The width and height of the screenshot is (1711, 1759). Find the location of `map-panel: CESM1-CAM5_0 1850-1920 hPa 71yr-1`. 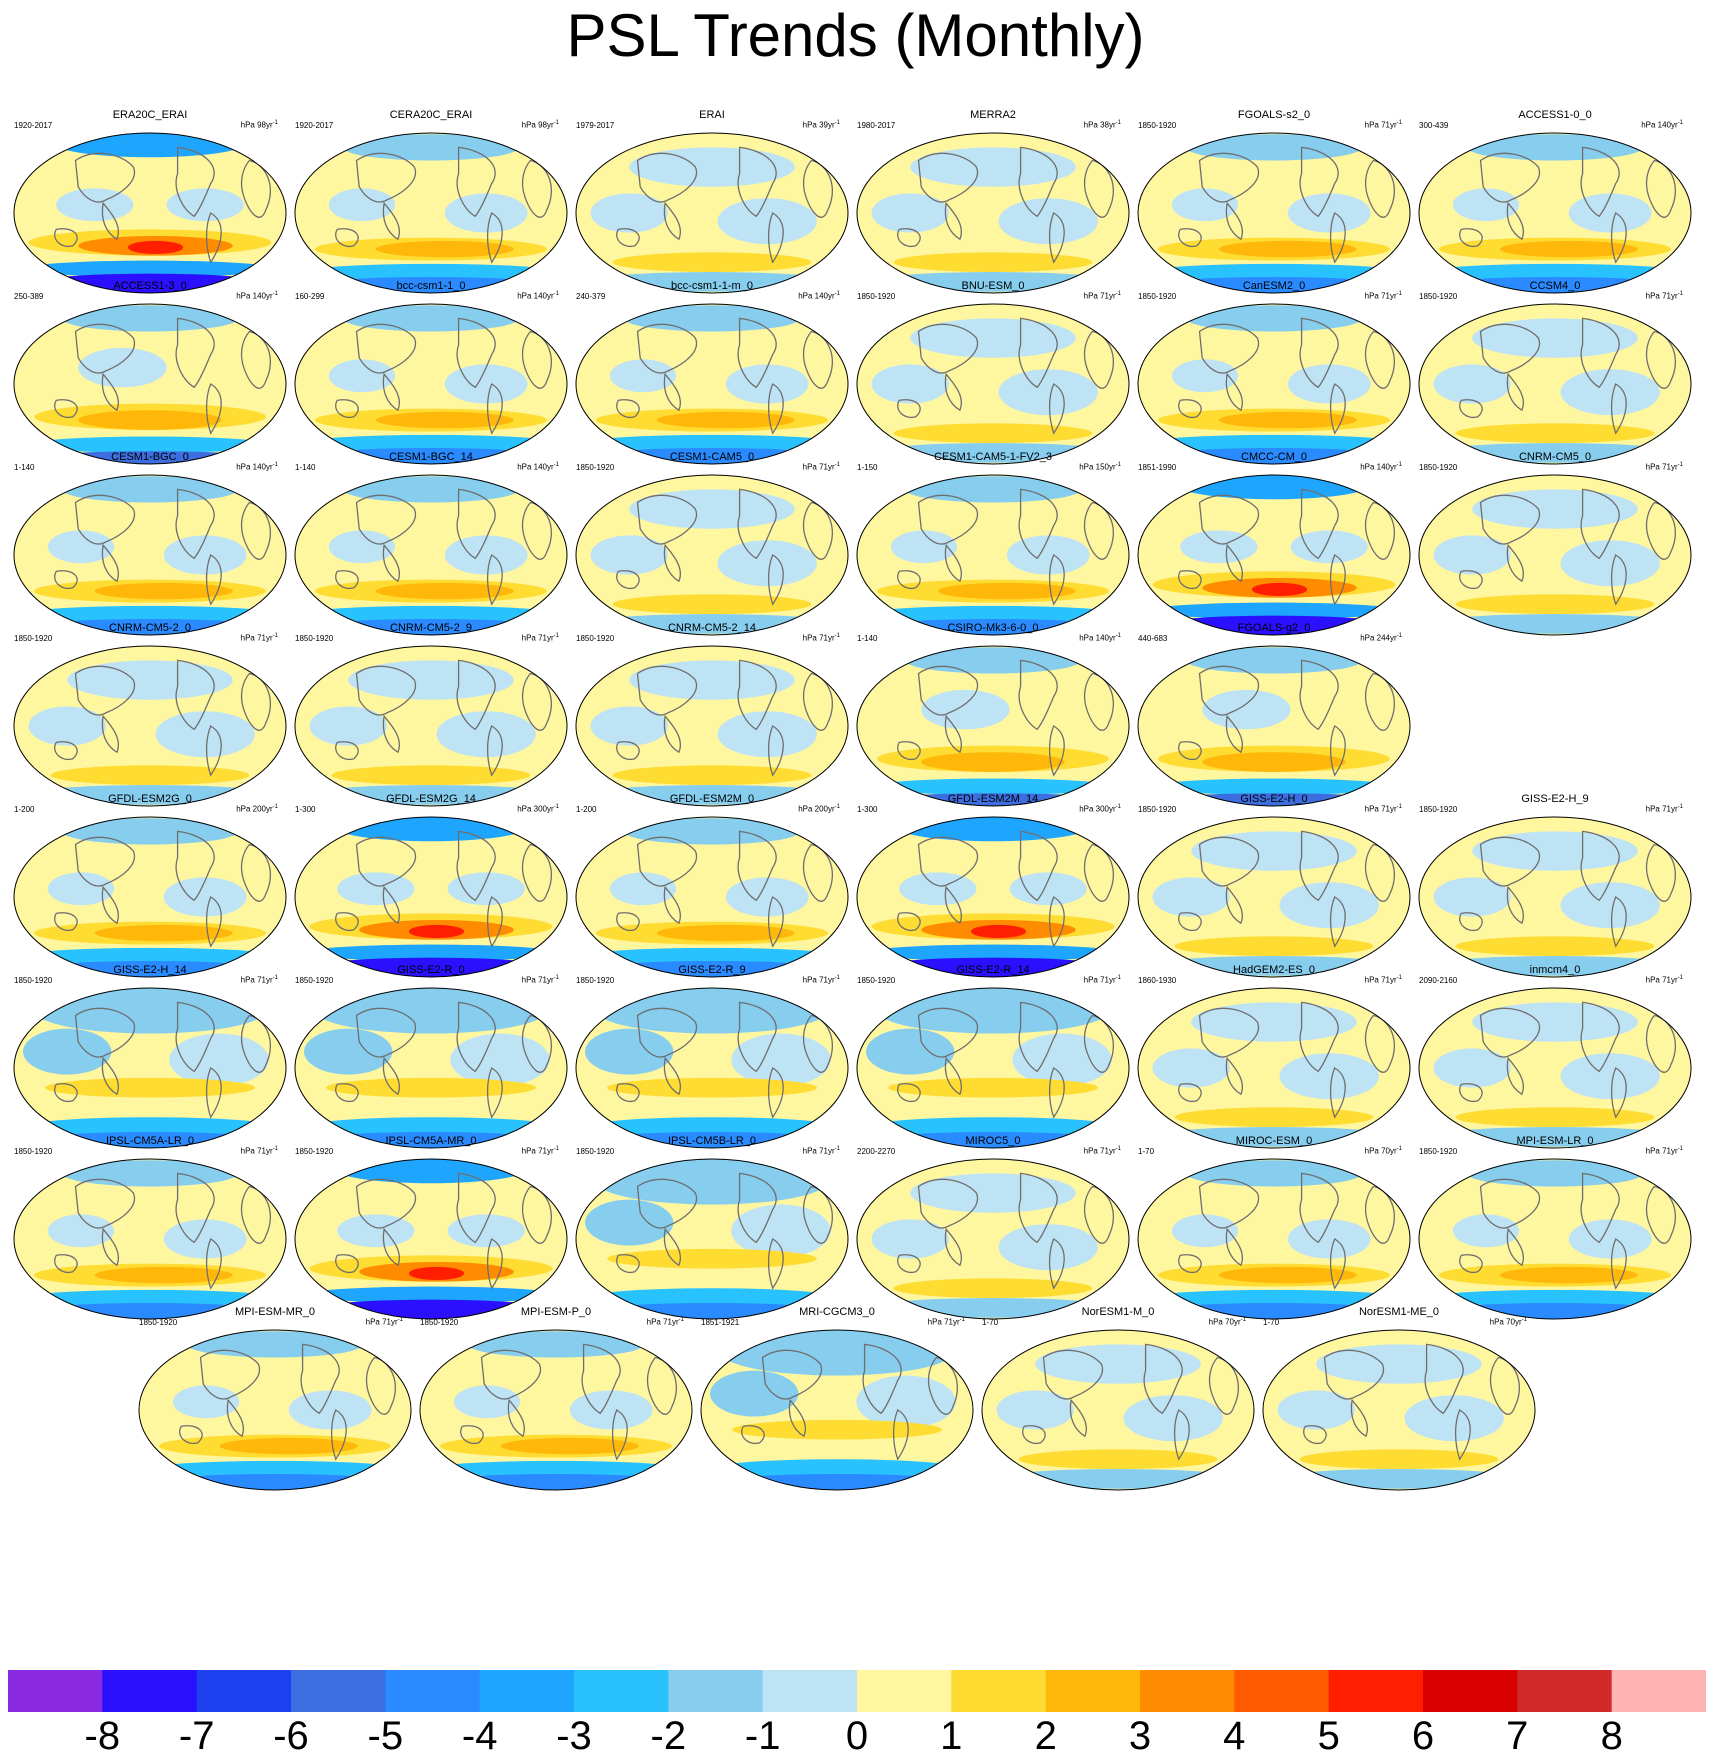

map-panel: CESM1-CAM5_0 1850-1920 hPa 71yr-1 is located at coordinates (712, 542).